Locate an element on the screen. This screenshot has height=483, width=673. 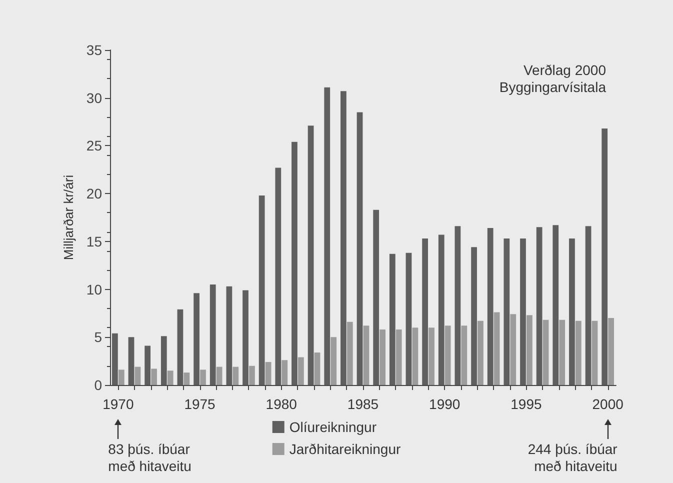
legend-label: Olíureikningur is located at coordinates (333, 427).